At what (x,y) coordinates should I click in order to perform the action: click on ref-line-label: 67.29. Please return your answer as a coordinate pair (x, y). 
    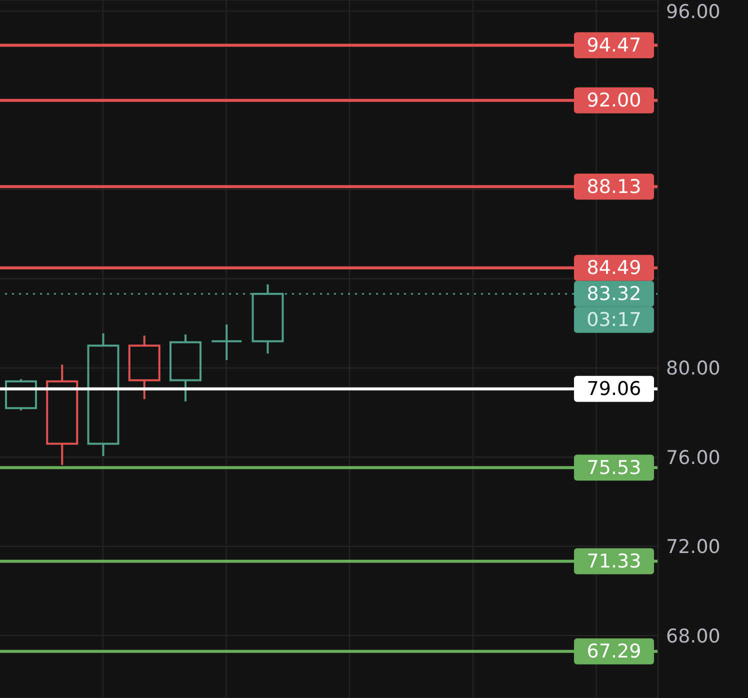
    Looking at the image, I should click on (614, 651).